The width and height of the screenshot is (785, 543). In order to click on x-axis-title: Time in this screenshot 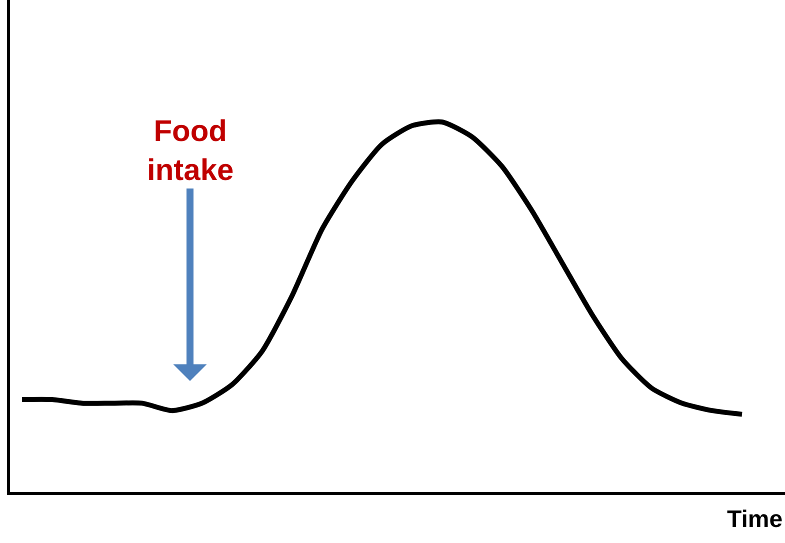, I will do `click(755, 519)`.